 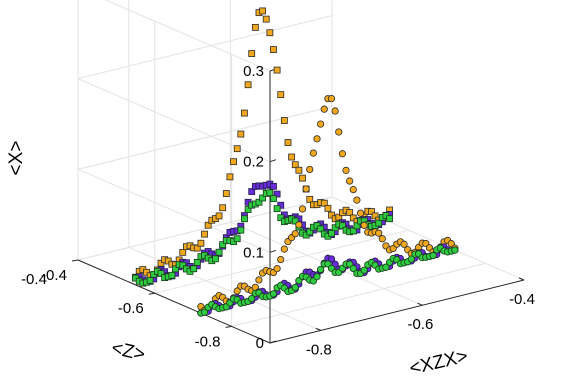 I want to click on z-tick-label: 0.1, so click(x=253, y=252).